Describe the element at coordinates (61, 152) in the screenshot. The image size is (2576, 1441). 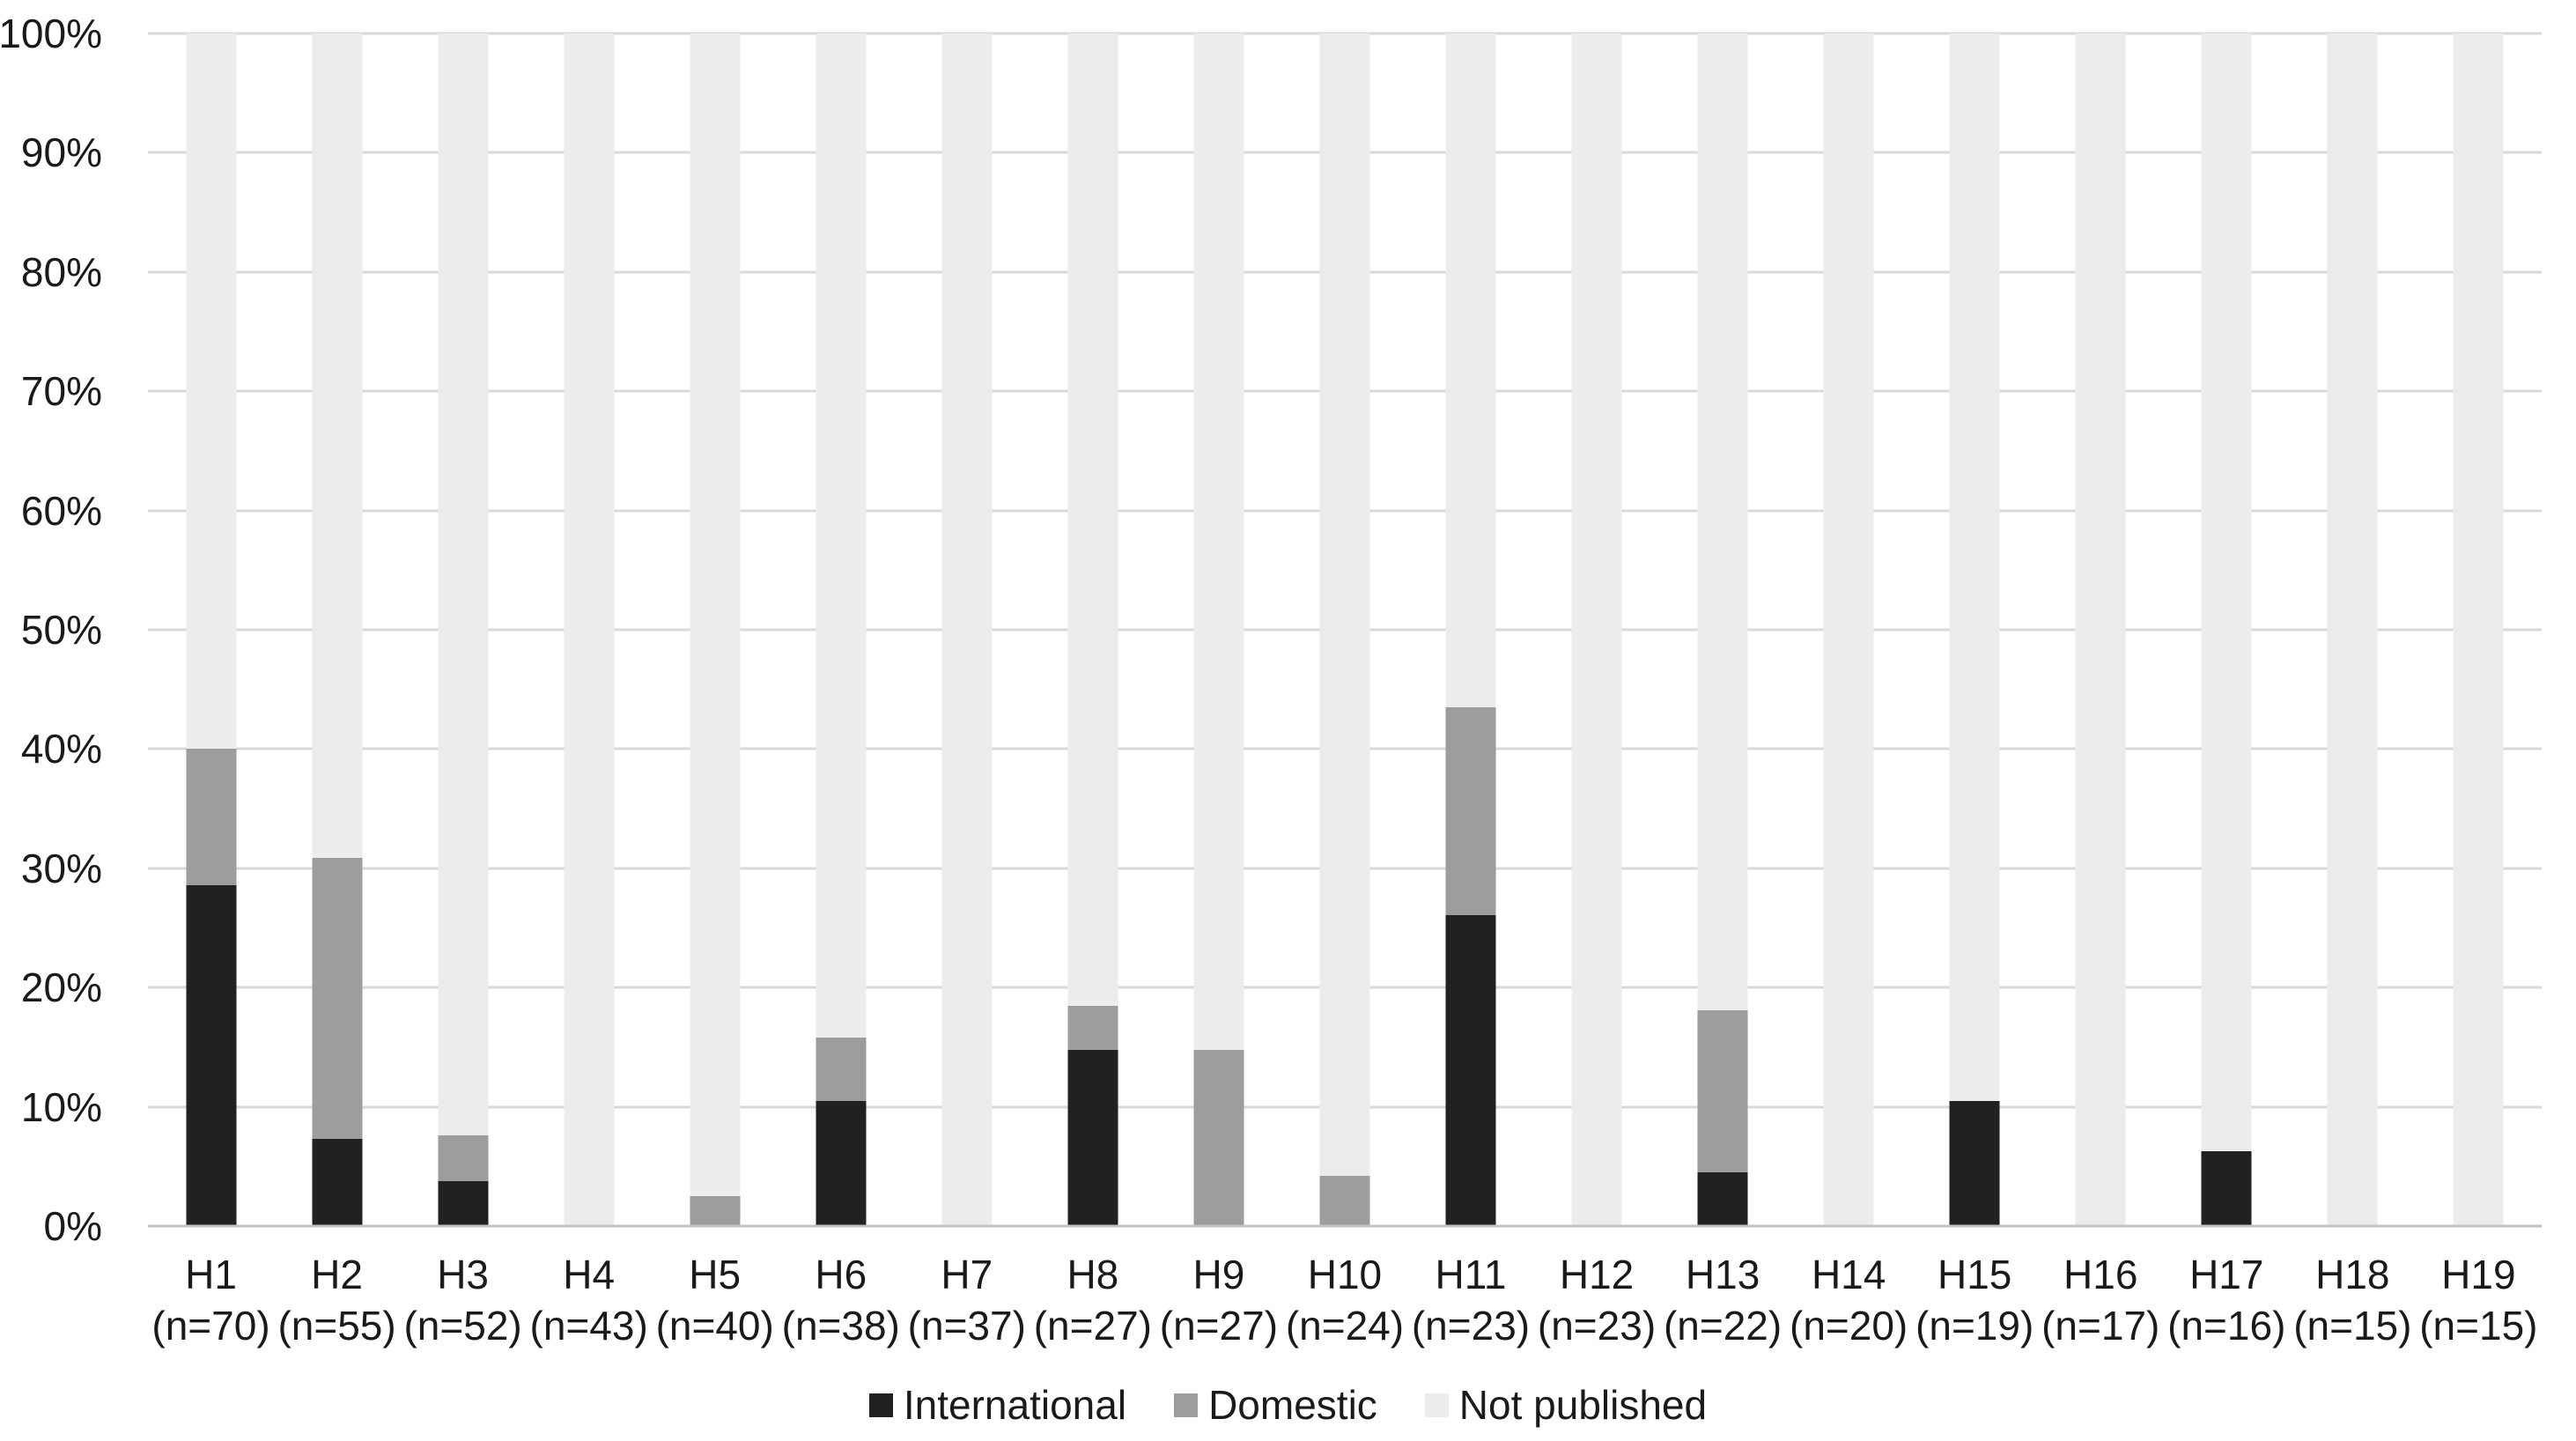
I see `y-tick-label: 90%` at that location.